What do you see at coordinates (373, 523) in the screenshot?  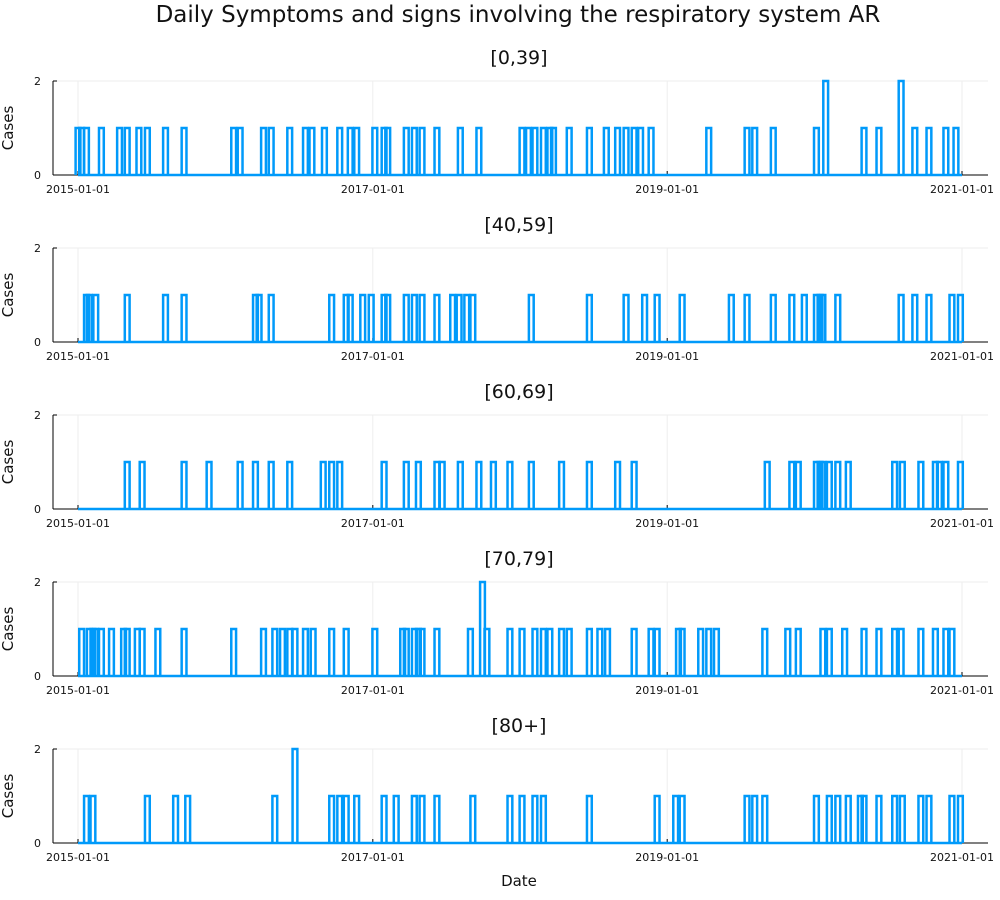 I see `x-tick-label: 2017-01-01` at bounding box center [373, 523].